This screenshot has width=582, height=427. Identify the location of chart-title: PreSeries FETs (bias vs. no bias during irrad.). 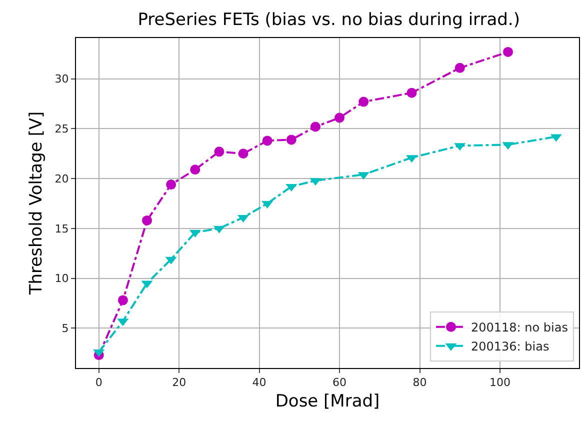
(329, 20).